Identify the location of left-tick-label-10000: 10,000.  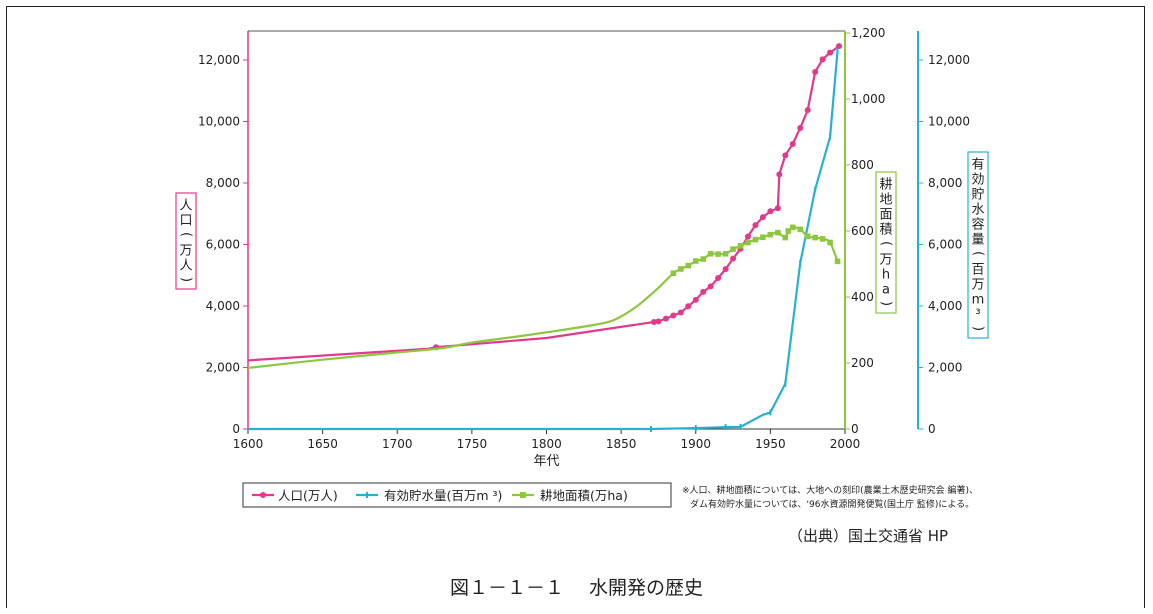
(219, 122).